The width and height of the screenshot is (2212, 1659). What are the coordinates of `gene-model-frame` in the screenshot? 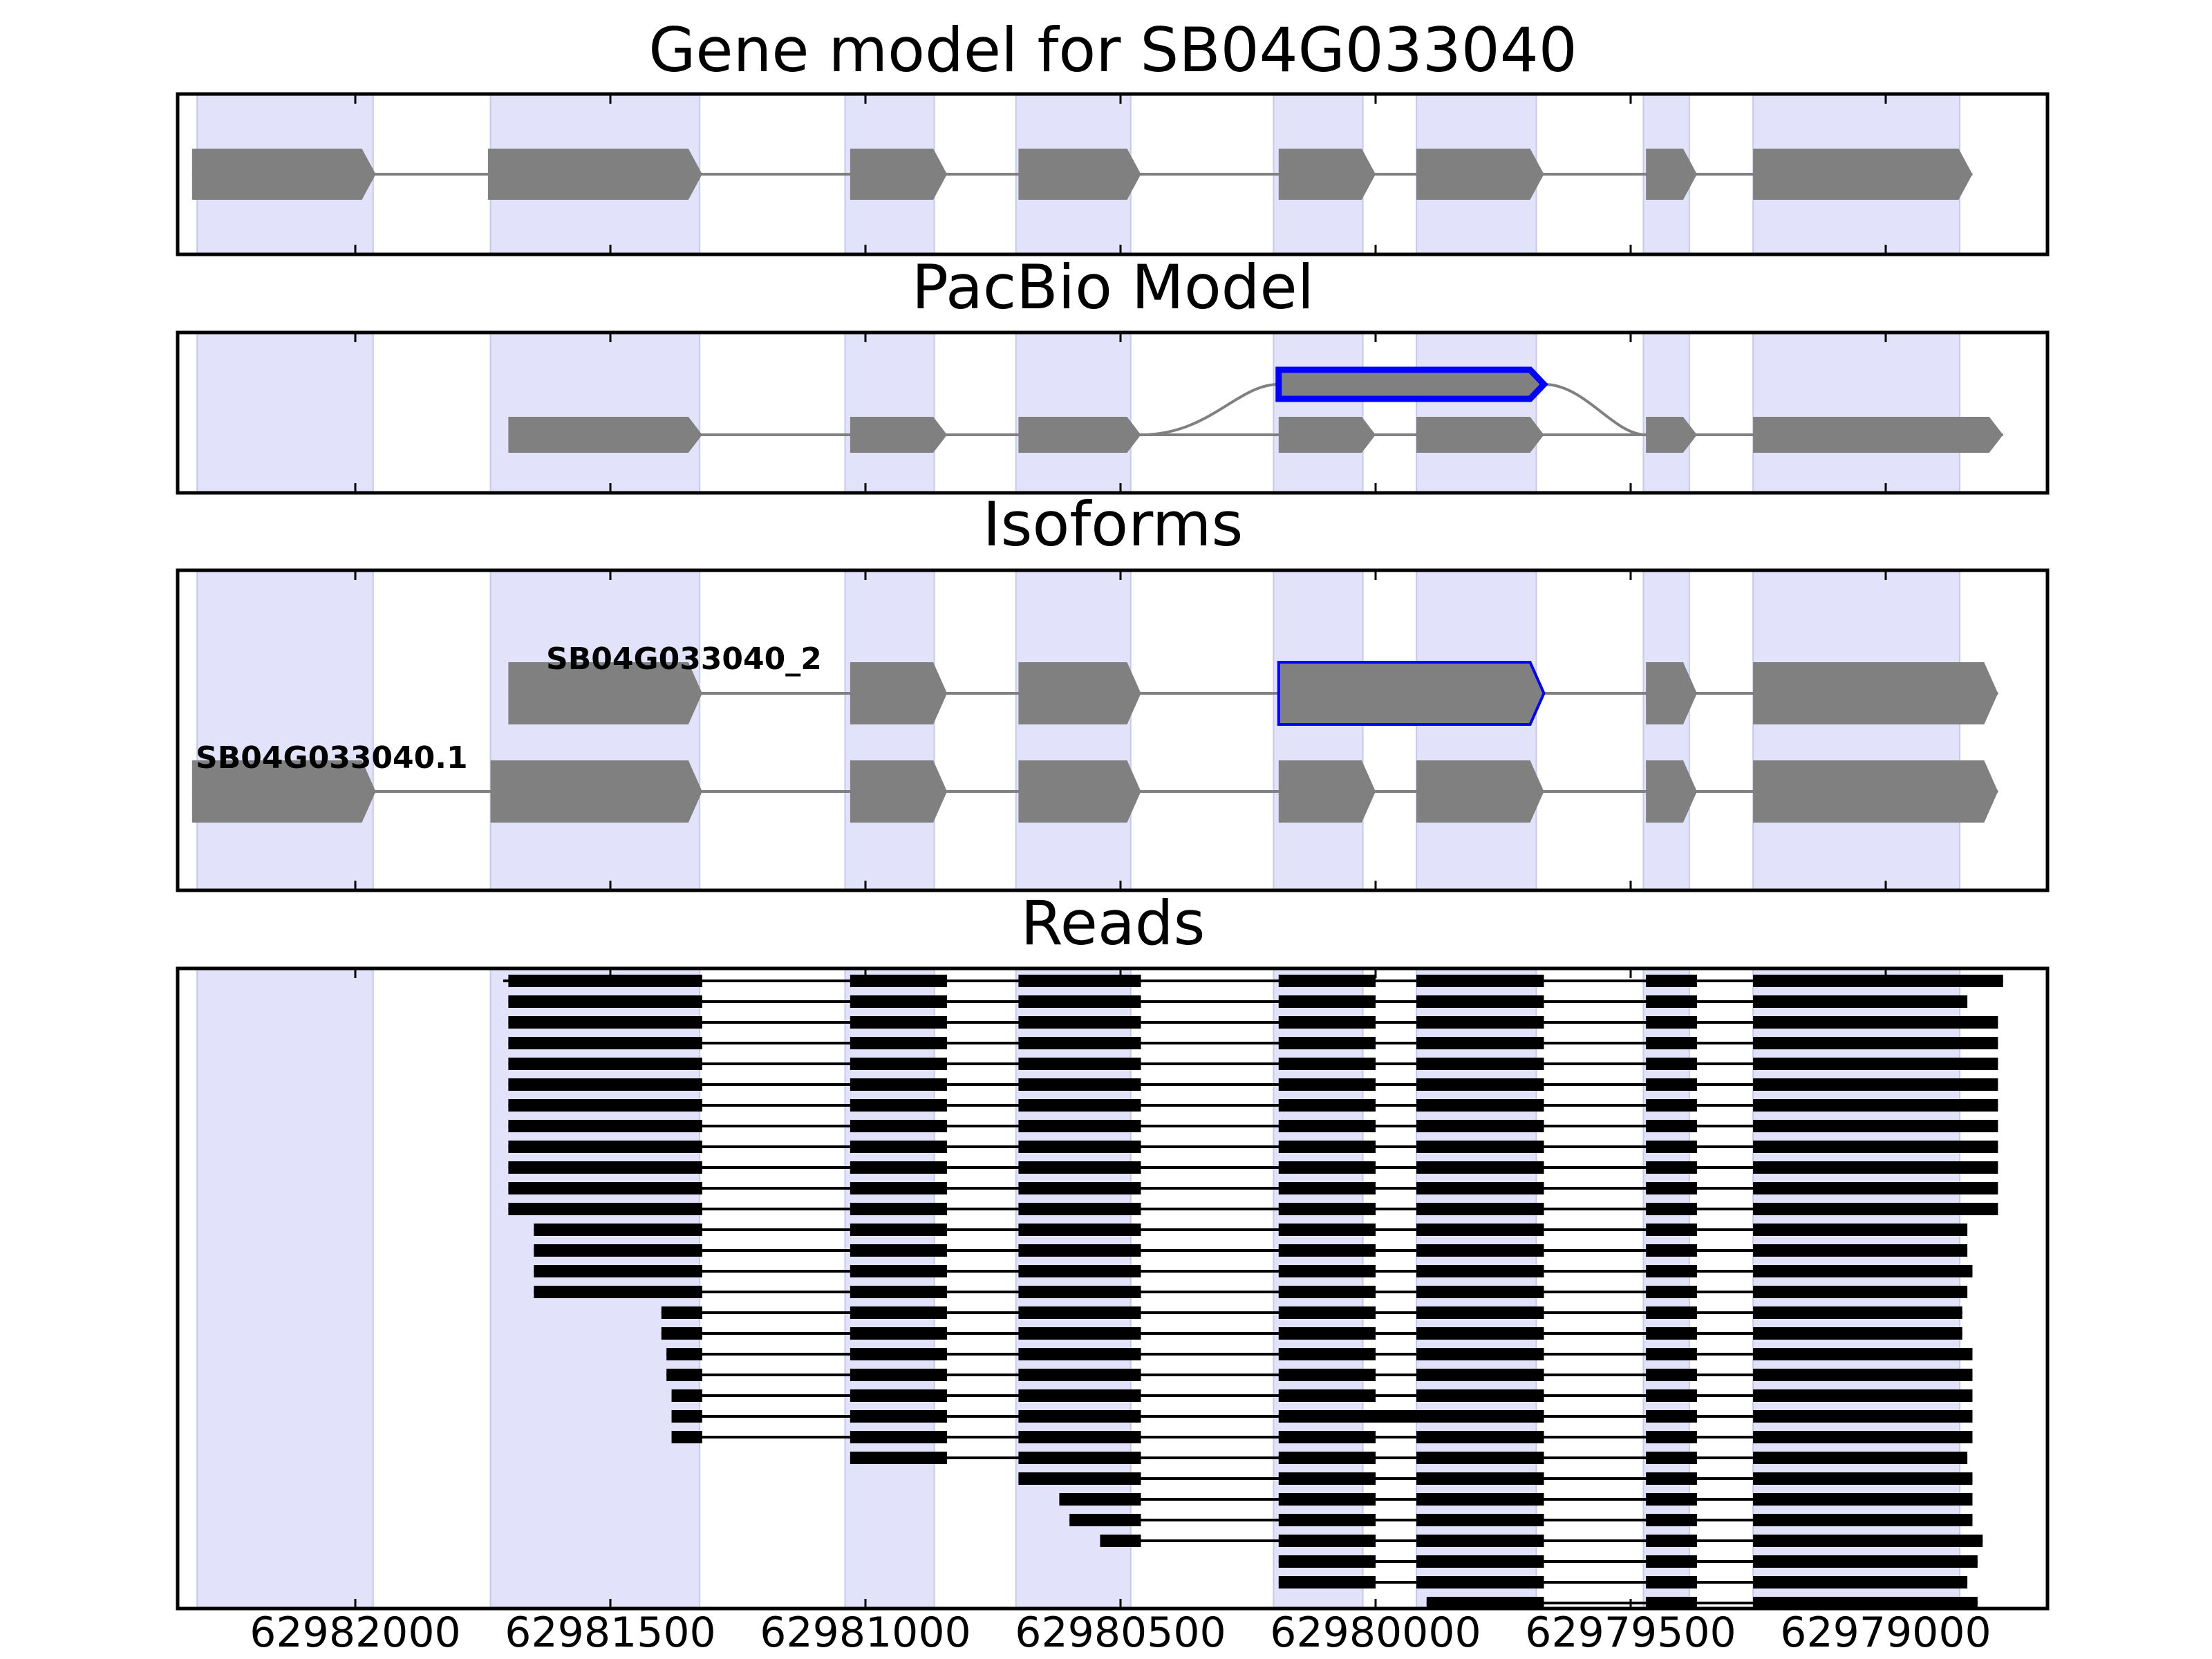 It's located at (1113, 174).